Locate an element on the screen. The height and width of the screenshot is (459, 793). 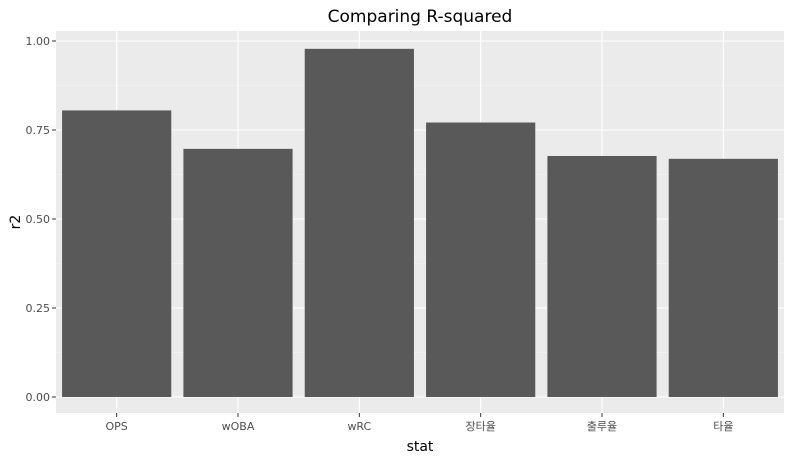
x-tick-label: 출루율 is located at coordinates (602, 426).